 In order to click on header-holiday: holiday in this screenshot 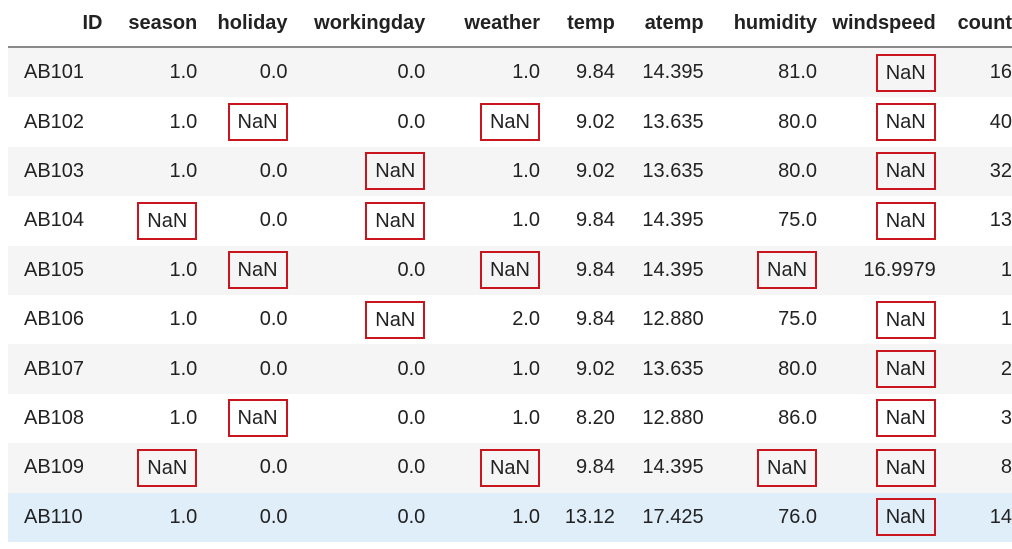, I will do `click(242, 24)`.